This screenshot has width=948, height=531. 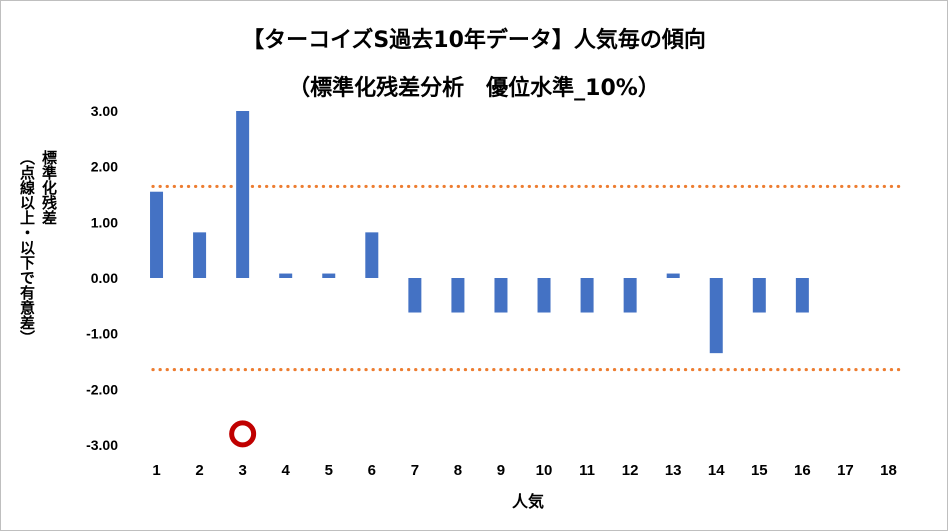 I want to click on y-tick-label: 1.00, so click(x=104, y=222).